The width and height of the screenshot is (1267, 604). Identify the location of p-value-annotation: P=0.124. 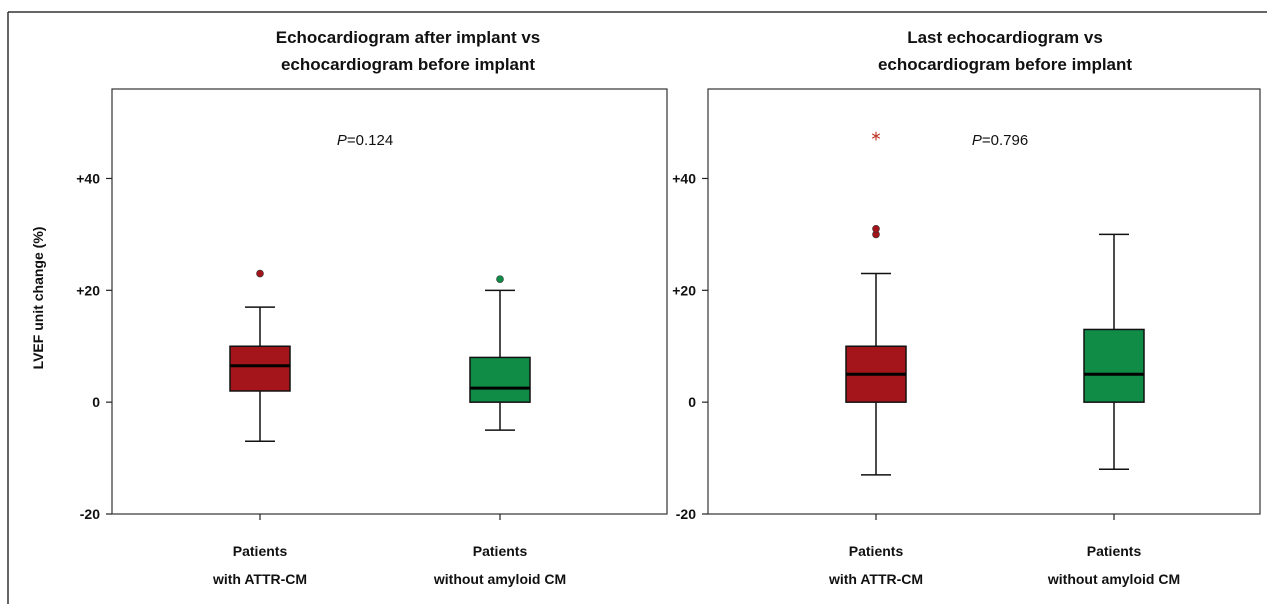
(365, 140).